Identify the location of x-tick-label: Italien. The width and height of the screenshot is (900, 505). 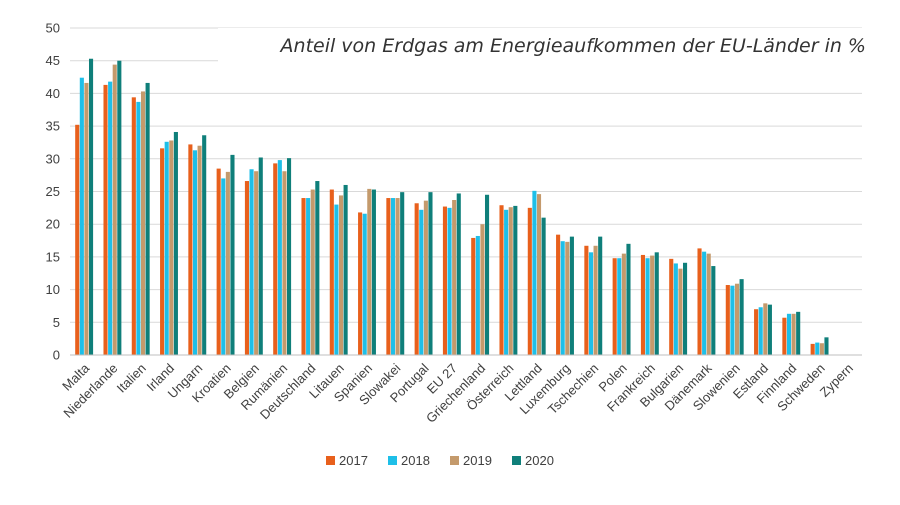
(131, 378).